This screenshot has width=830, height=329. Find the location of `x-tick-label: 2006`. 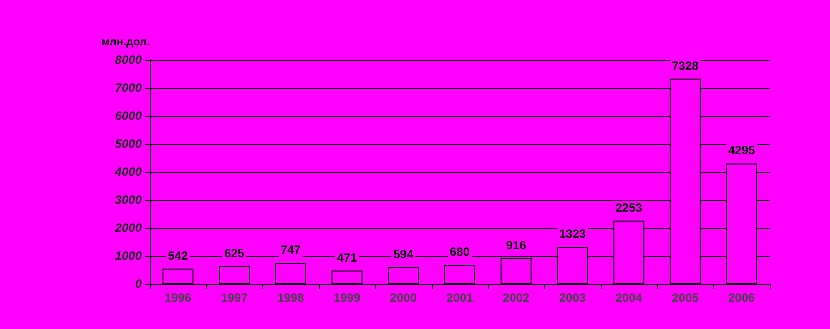

x-tick-label: 2006 is located at coordinates (742, 298).